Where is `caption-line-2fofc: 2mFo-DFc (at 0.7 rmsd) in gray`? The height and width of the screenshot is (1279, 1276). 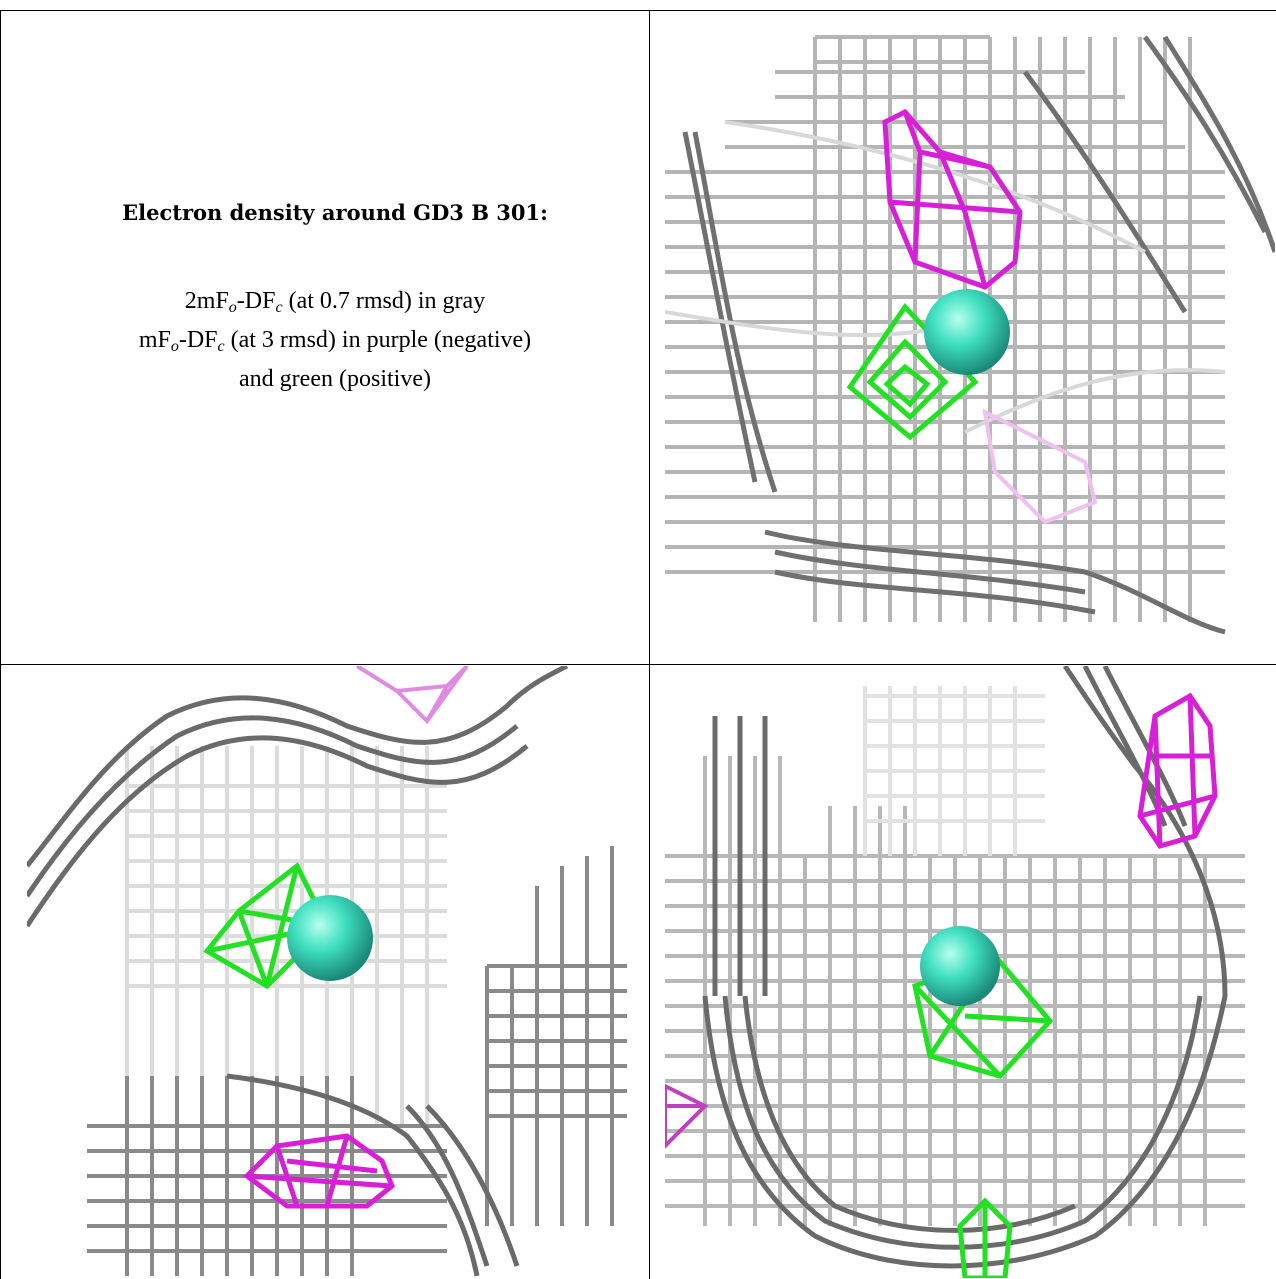
caption-line-2fofc: 2mFo-DFc (at 0.7 rmsd) in gray is located at coordinates (335, 302).